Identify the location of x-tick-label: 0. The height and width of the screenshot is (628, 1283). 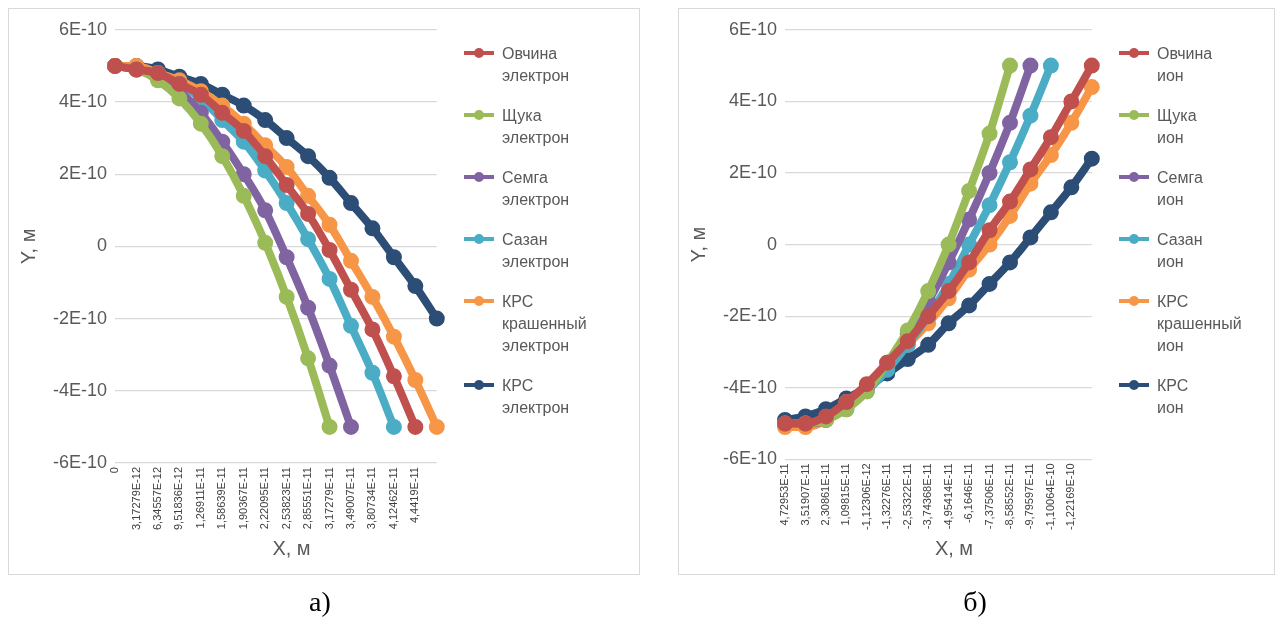
(114, 470).